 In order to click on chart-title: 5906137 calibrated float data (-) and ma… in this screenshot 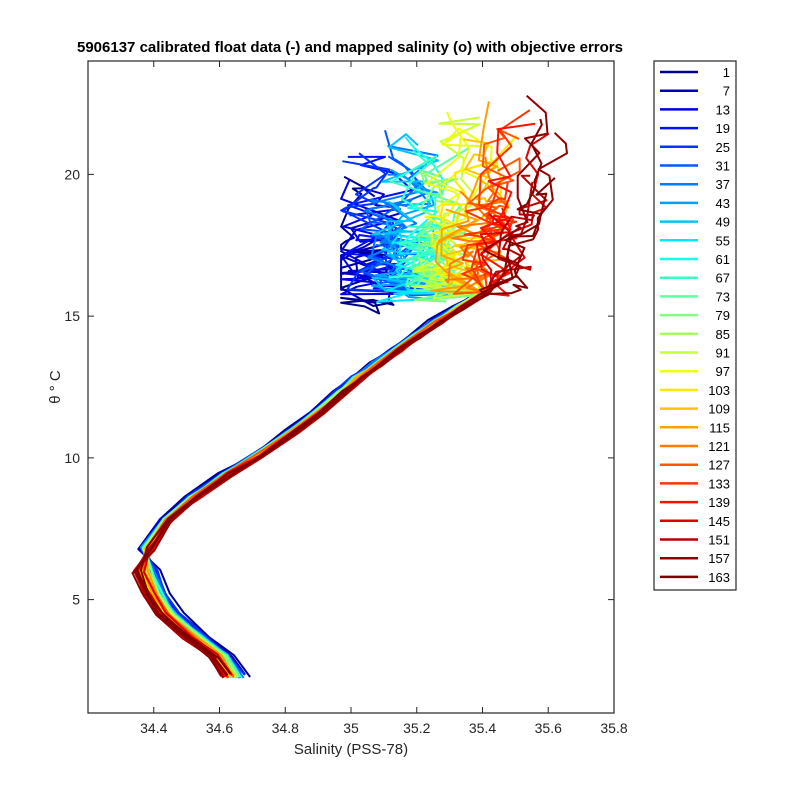, I will do `click(350, 47)`.